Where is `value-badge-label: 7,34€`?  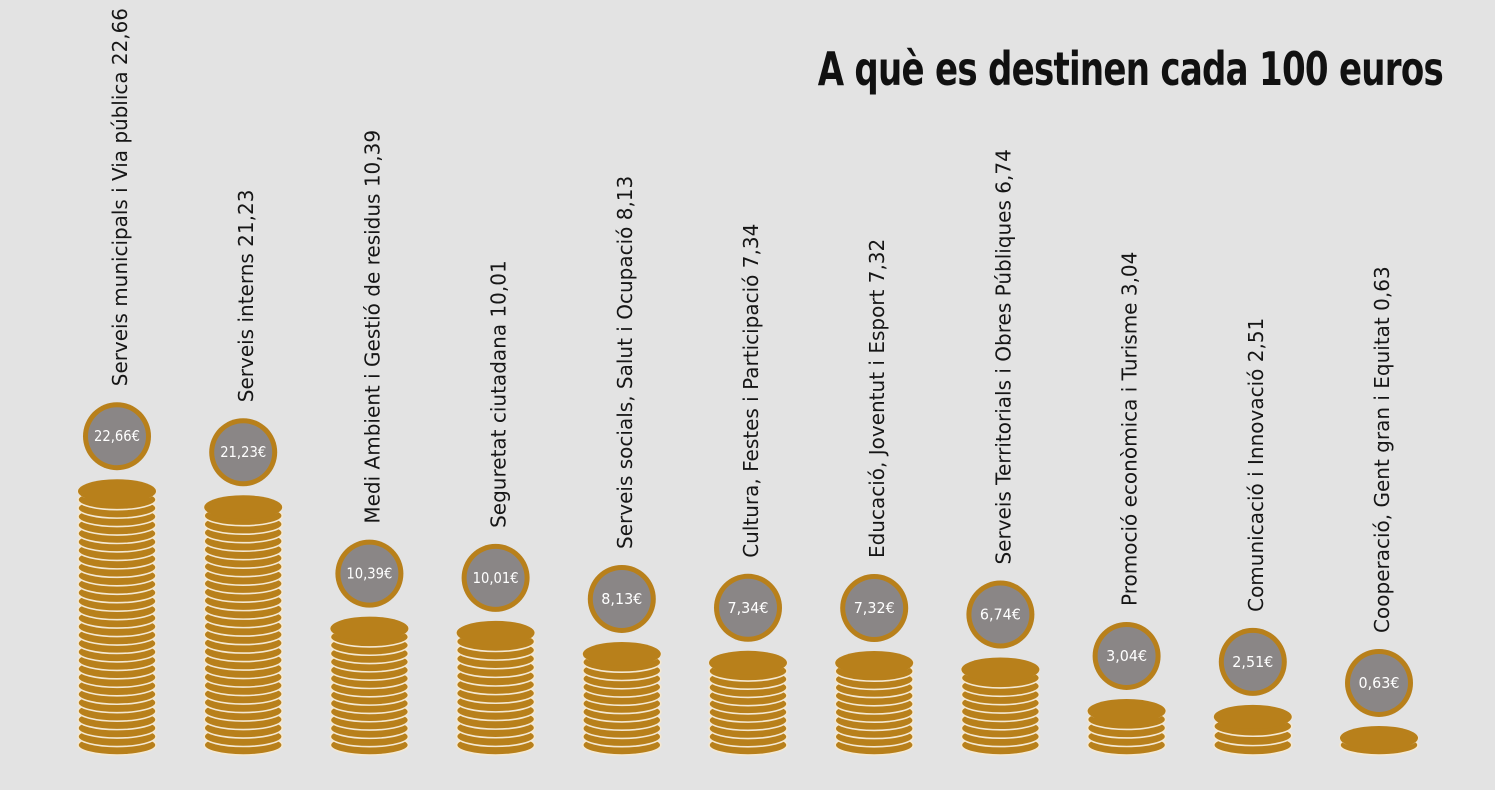 value-badge-label: 7,34€ is located at coordinates (748, 608).